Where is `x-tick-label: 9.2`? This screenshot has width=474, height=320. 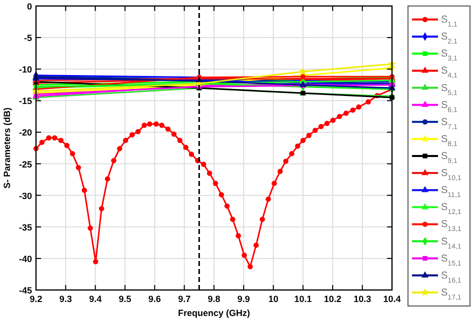
x-tick-label: 9.2 is located at coordinates (36, 299).